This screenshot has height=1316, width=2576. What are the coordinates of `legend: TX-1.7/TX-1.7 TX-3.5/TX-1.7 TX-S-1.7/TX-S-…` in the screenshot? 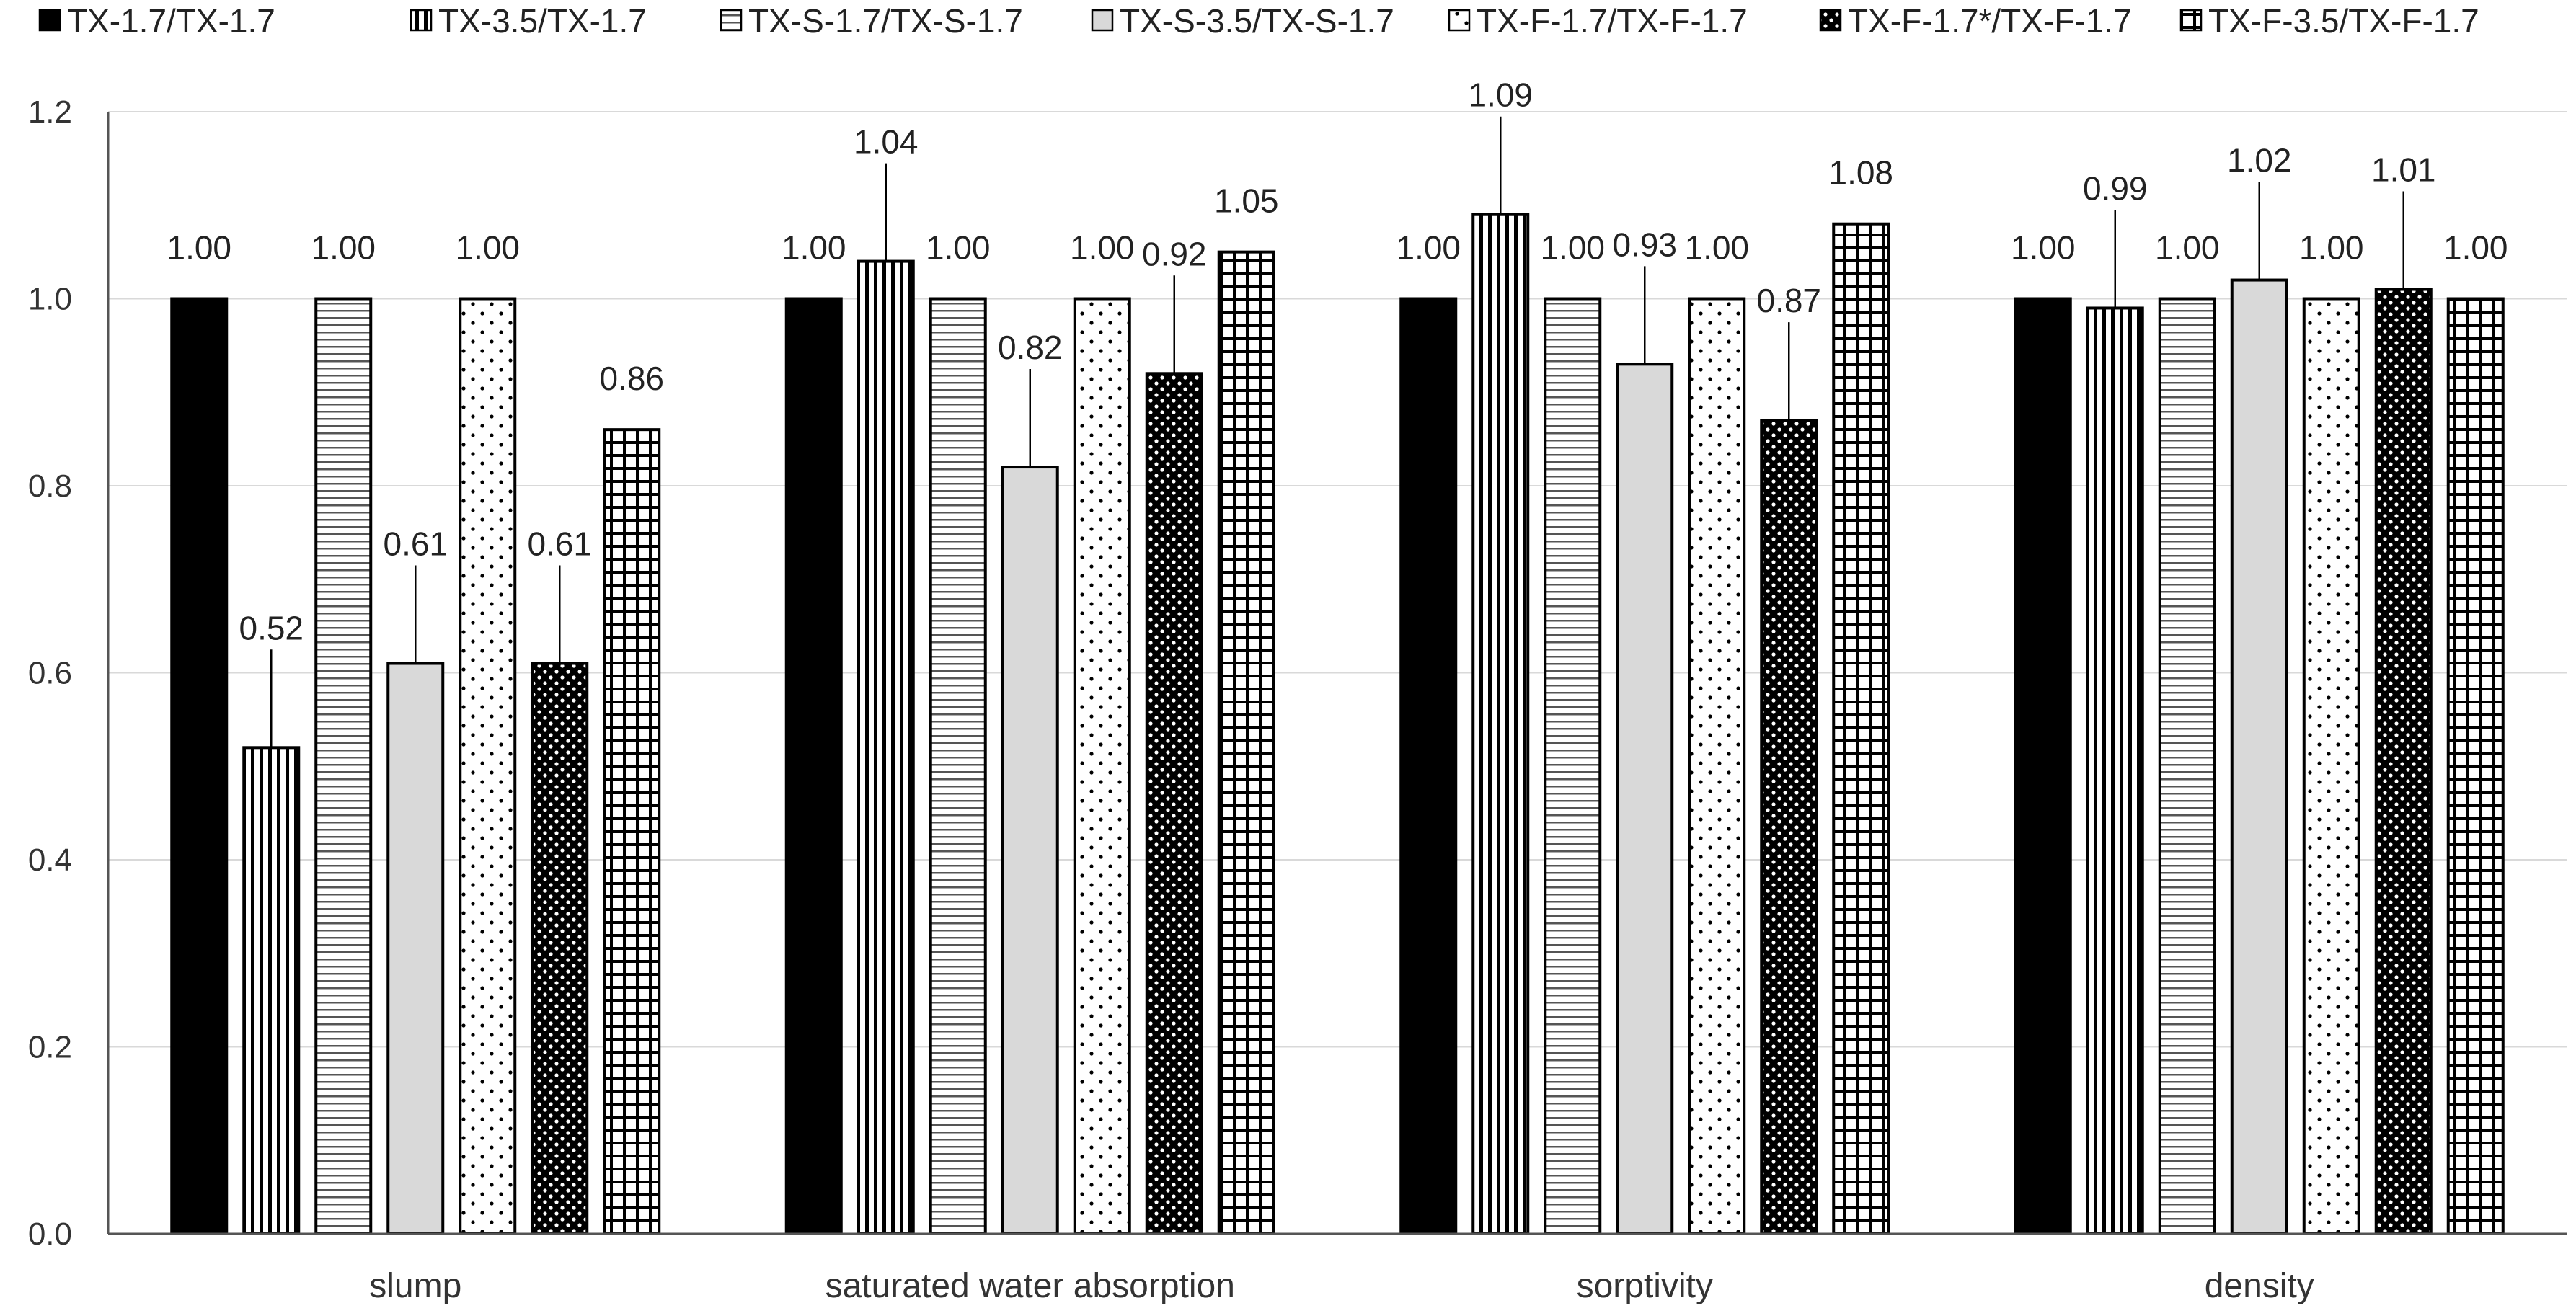 It's located at (1258, 21).